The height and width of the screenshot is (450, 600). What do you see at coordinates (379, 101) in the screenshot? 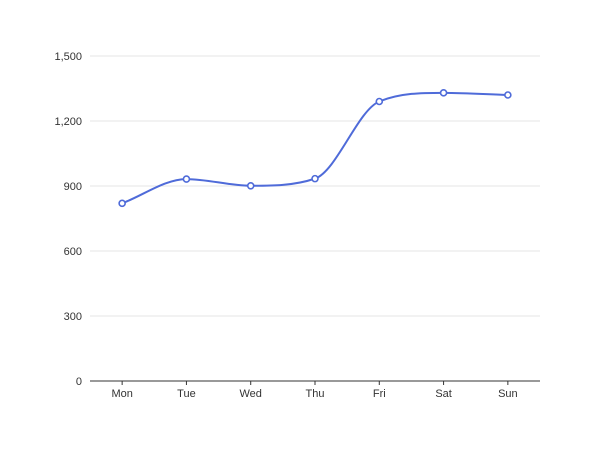
I see `data-point-fri` at bounding box center [379, 101].